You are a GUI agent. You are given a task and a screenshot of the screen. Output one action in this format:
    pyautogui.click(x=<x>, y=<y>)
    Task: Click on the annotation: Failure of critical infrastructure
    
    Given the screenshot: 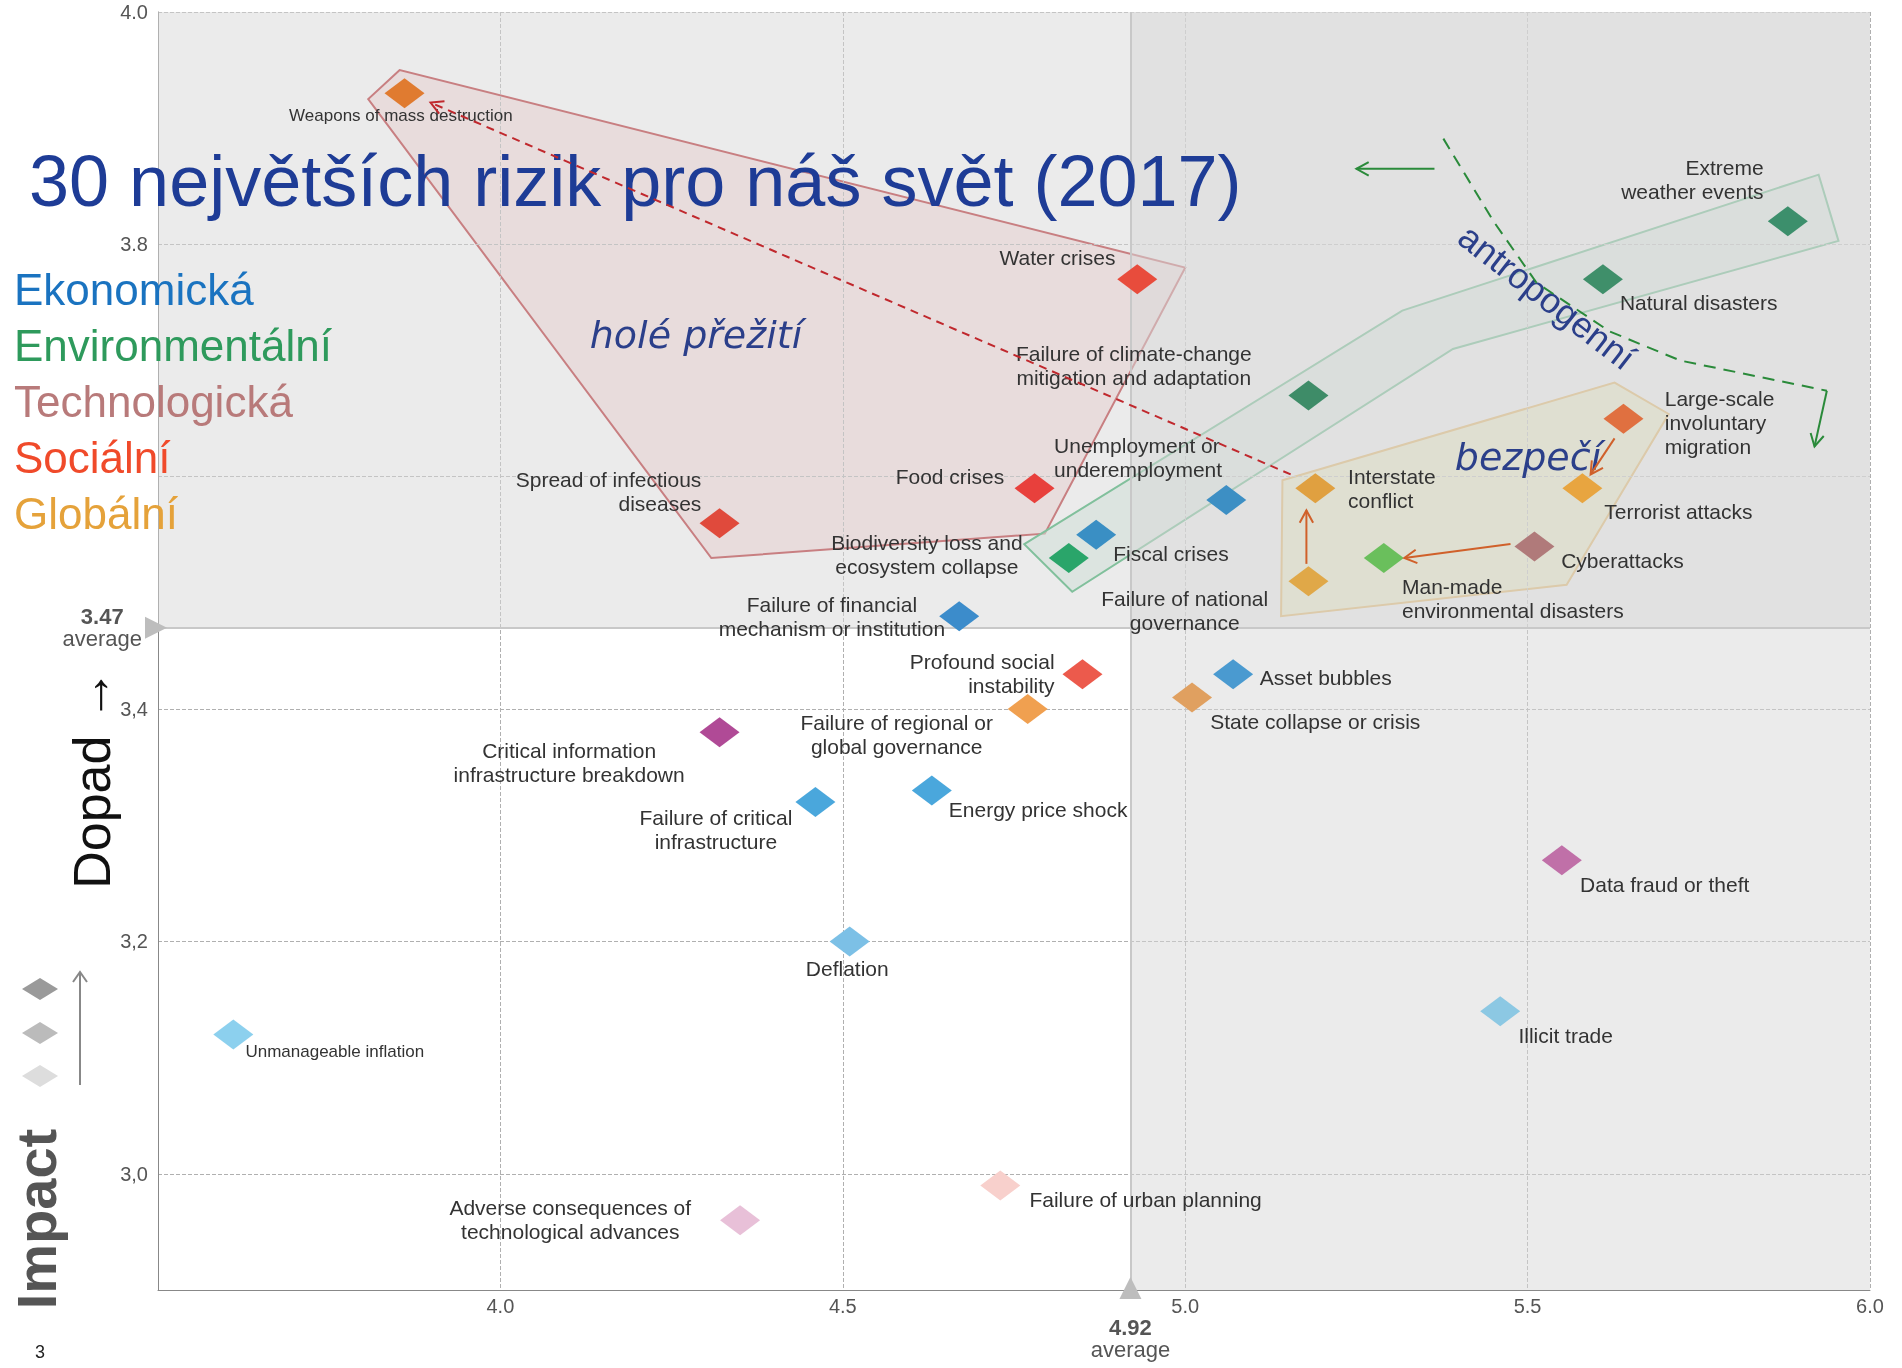 What is the action you would take?
    pyautogui.click(x=716, y=830)
    